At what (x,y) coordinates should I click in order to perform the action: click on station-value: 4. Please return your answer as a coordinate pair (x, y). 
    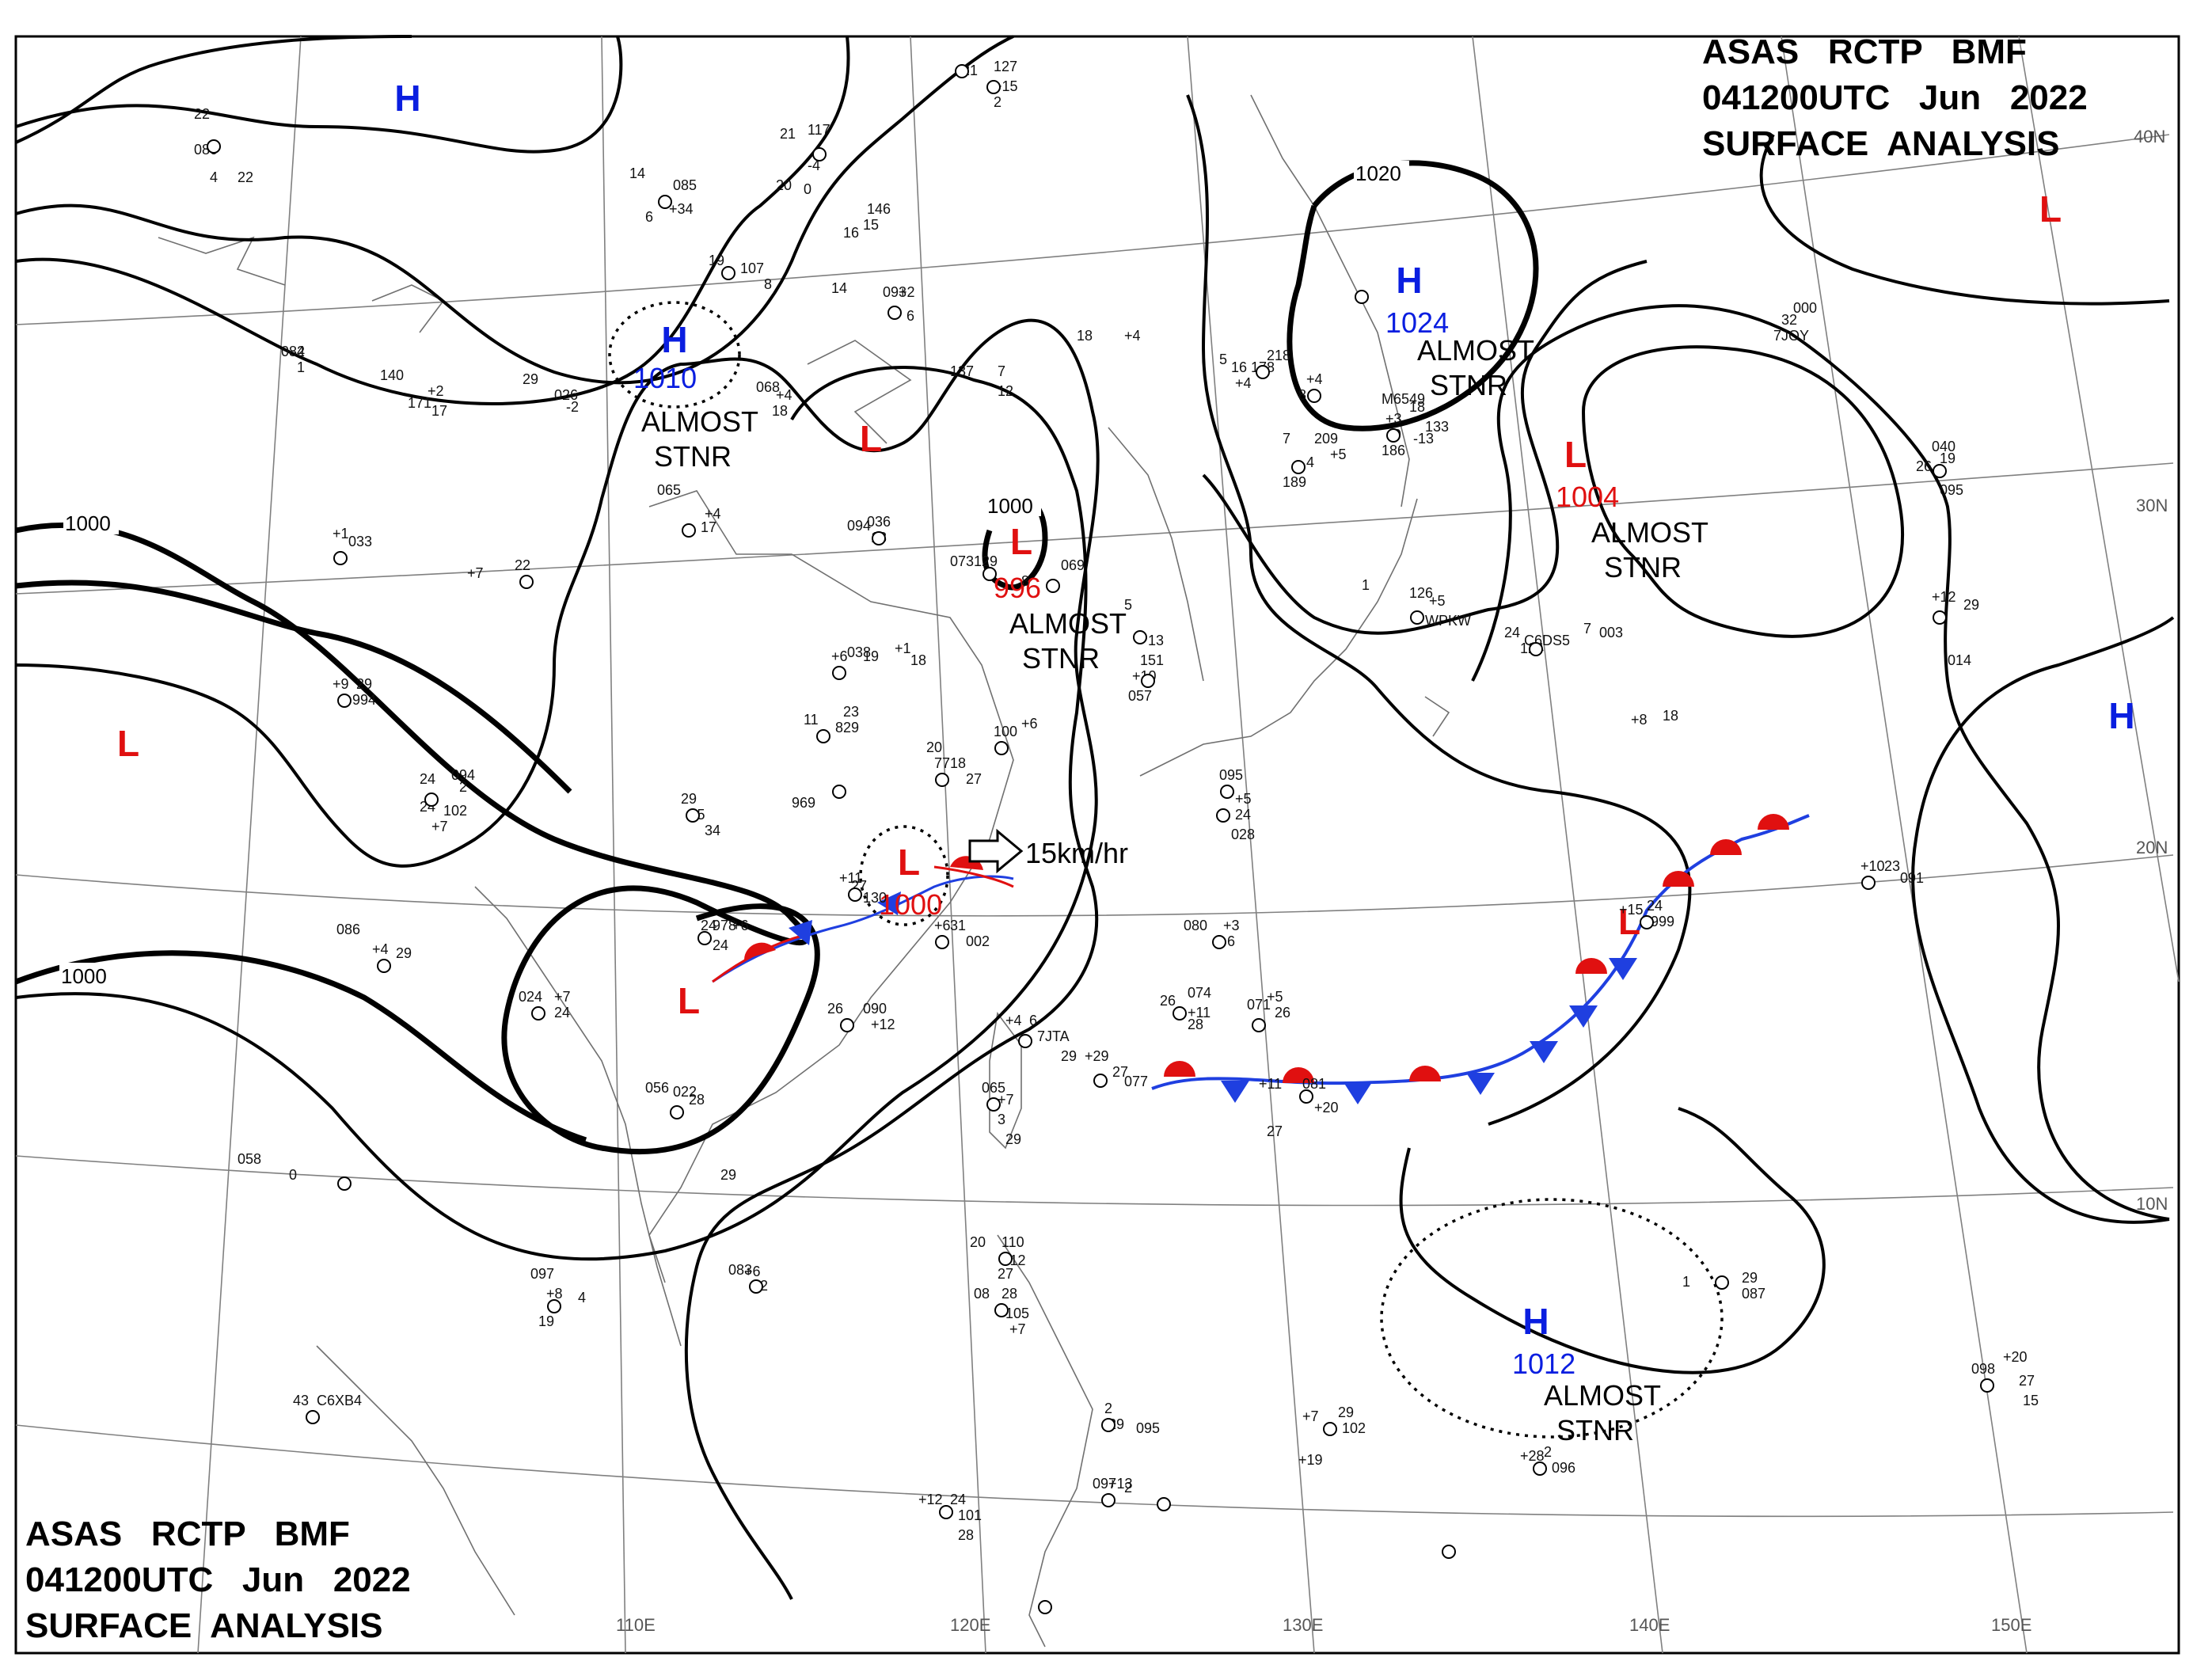
    Looking at the image, I should click on (214, 177).